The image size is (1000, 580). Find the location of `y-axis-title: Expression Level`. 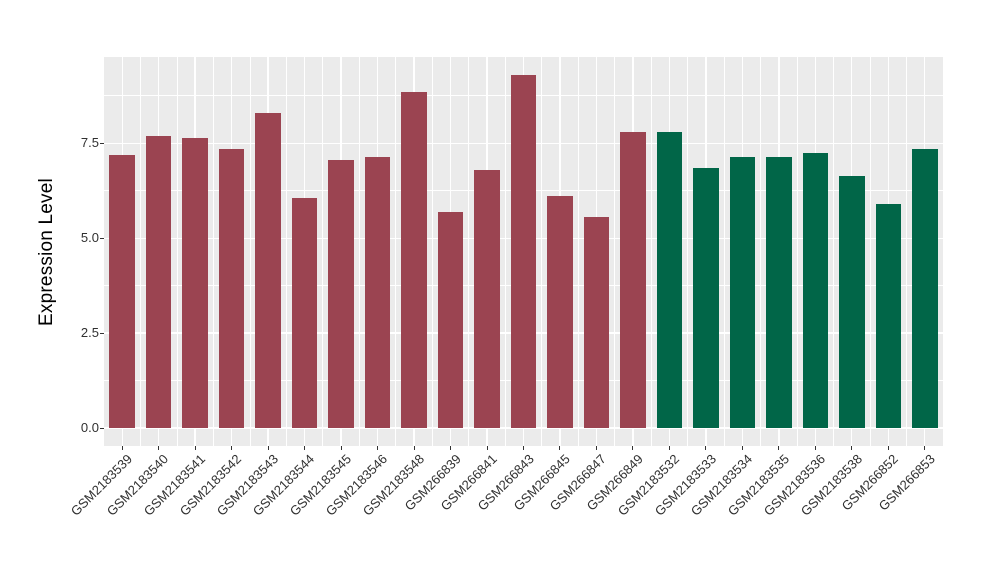

y-axis-title: Expression Level is located at coordinates (47, 251).